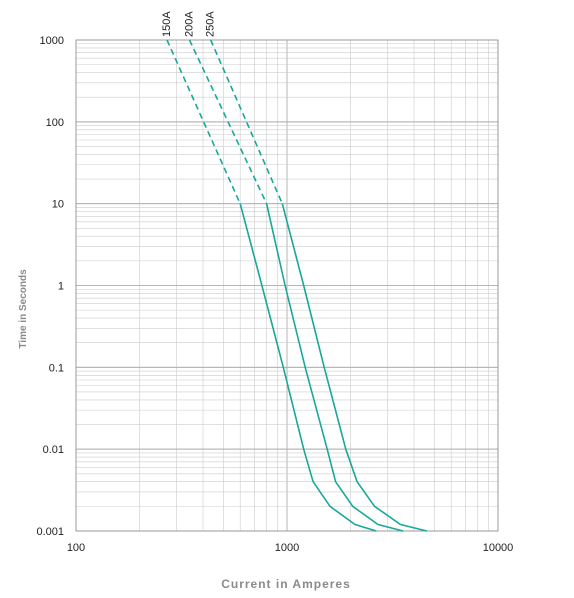 Image resolution: width=574 pixels, height=598 pixels. I want to click on x-tick-labels: 100 1000 10000, so click(290, 548).